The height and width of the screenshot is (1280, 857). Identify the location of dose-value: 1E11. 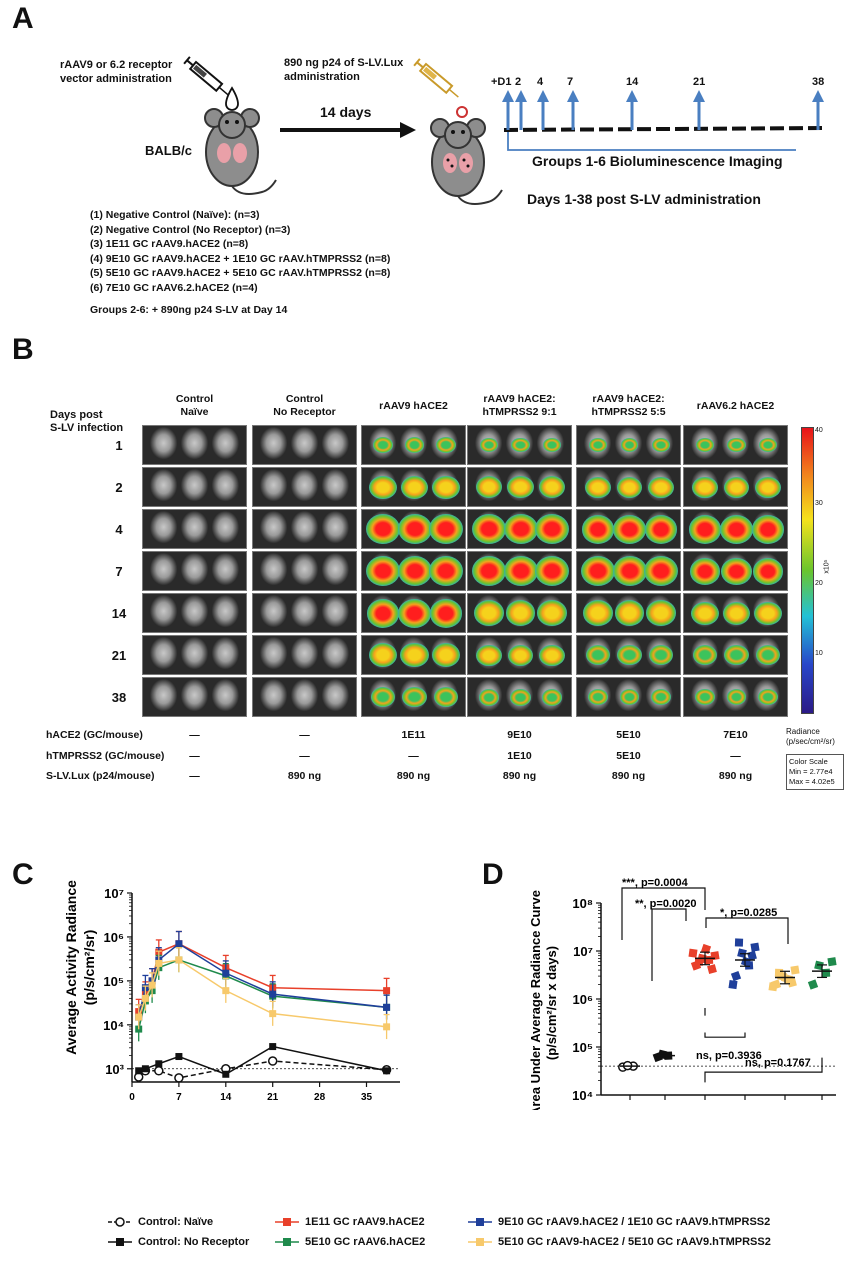
(413, 735).